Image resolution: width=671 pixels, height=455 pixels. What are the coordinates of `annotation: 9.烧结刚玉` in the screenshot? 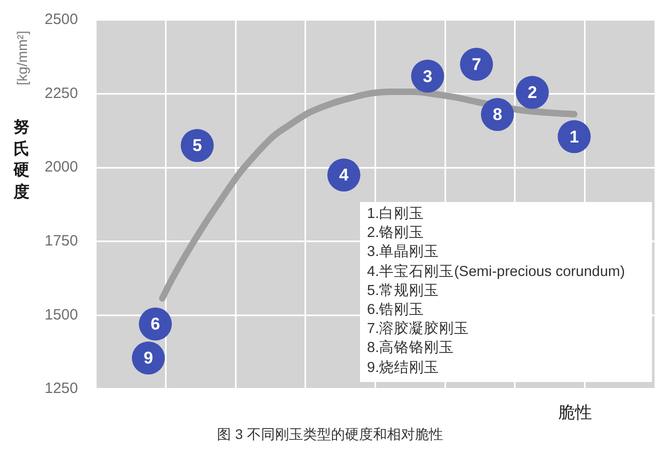 It's located at (403, 368).